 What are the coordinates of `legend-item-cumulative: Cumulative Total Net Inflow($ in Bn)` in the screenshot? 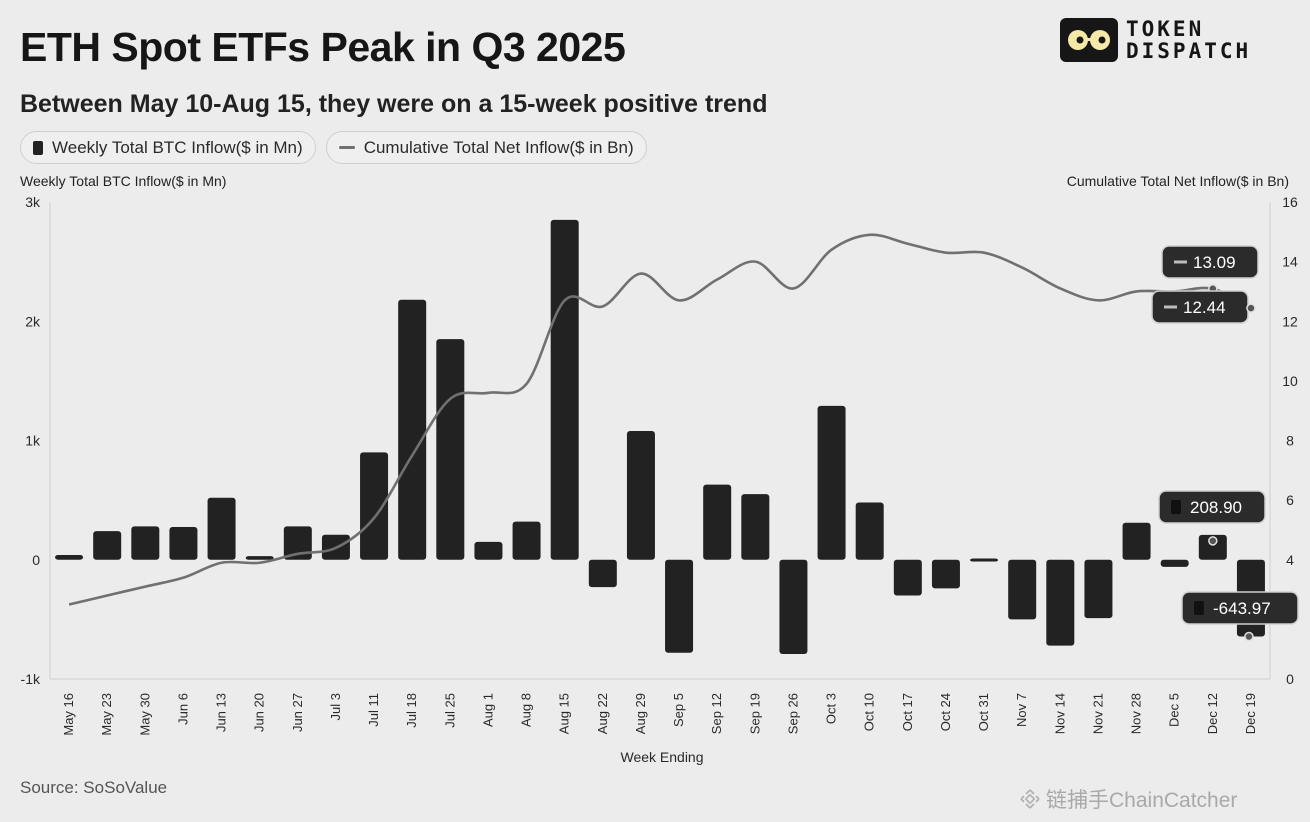 It's located at (486, 147).